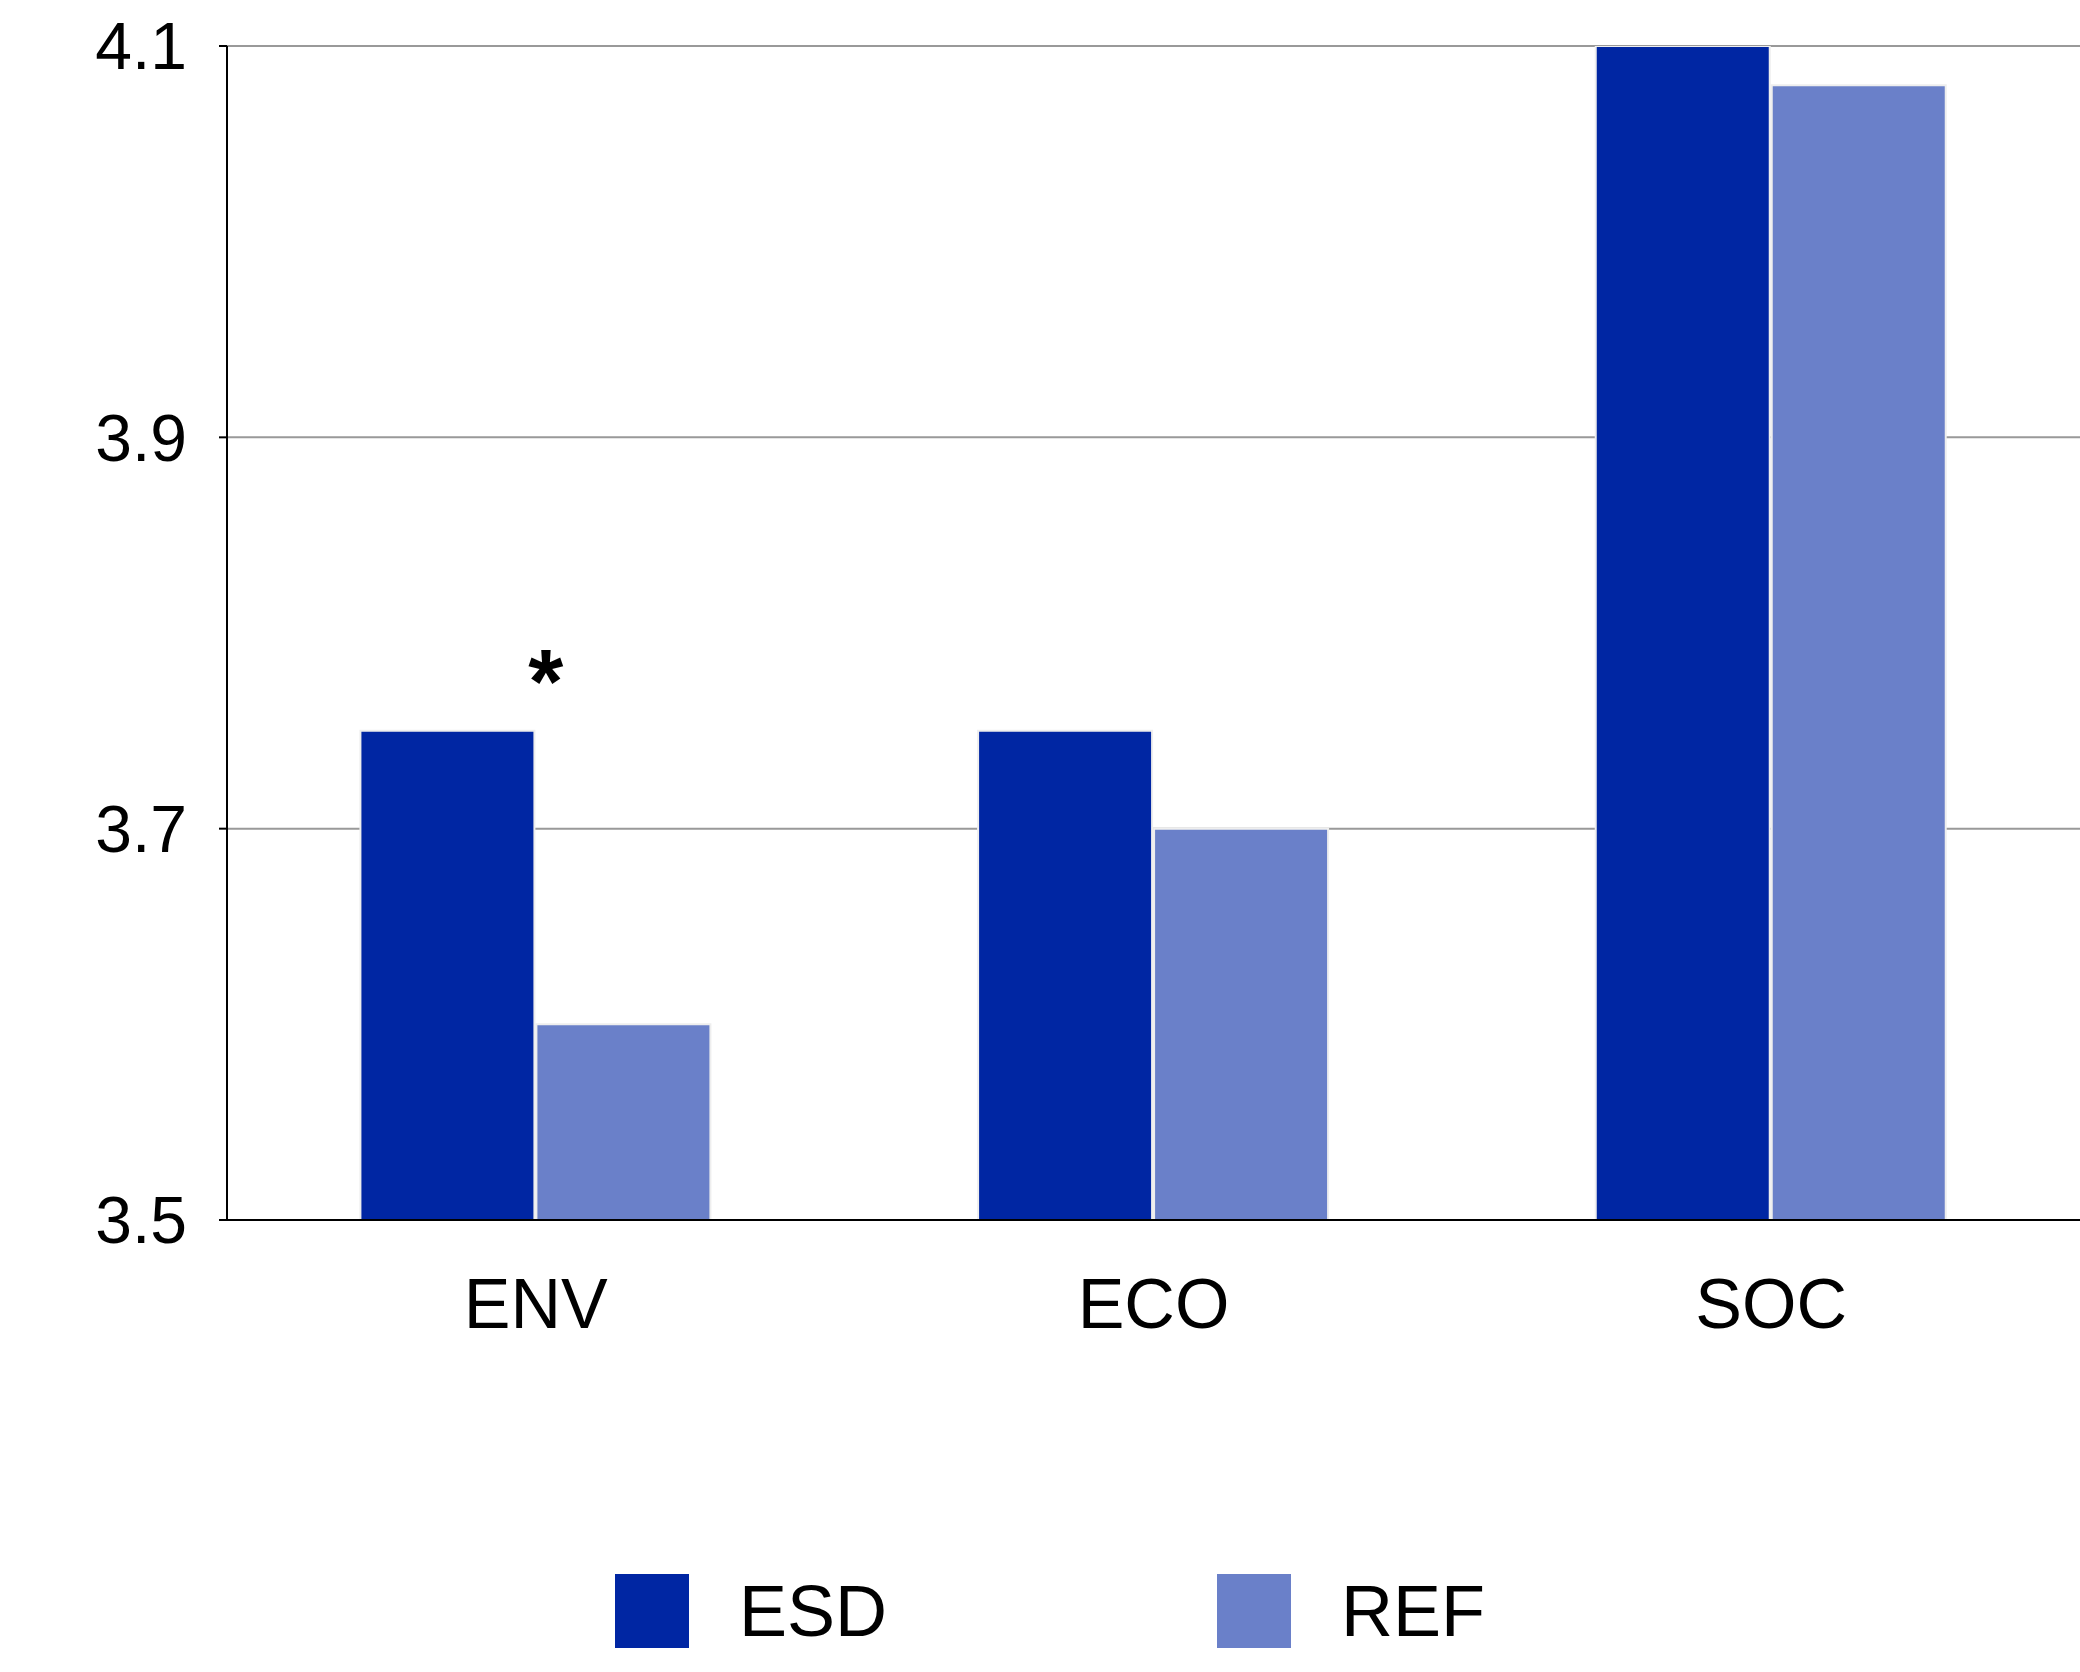  Describe the element at coordinates (141, 437) in the screenshot. I see `y-tick-label: 3.9` at that location.